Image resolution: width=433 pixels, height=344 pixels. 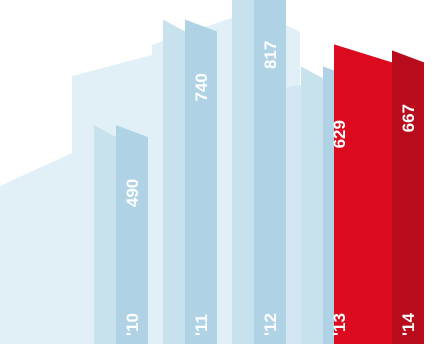 What do you see at coordinates (201, 87) in the screenshot?
I see `value-label-1: 740` at bounding box center [201, 87].